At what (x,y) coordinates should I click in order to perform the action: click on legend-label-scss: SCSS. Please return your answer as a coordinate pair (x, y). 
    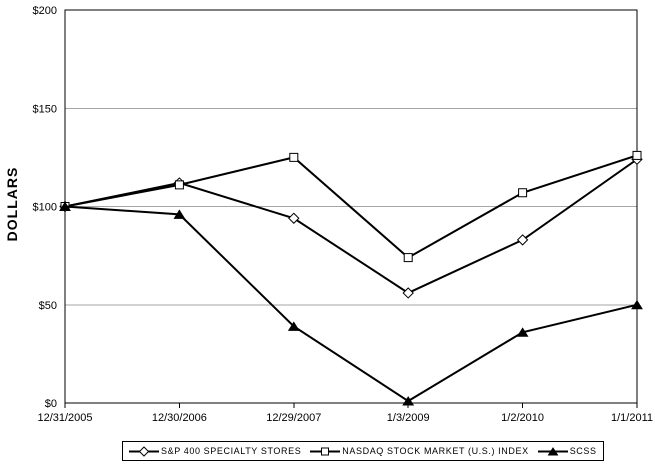
    Looking at the image, I should click on (583, 451).